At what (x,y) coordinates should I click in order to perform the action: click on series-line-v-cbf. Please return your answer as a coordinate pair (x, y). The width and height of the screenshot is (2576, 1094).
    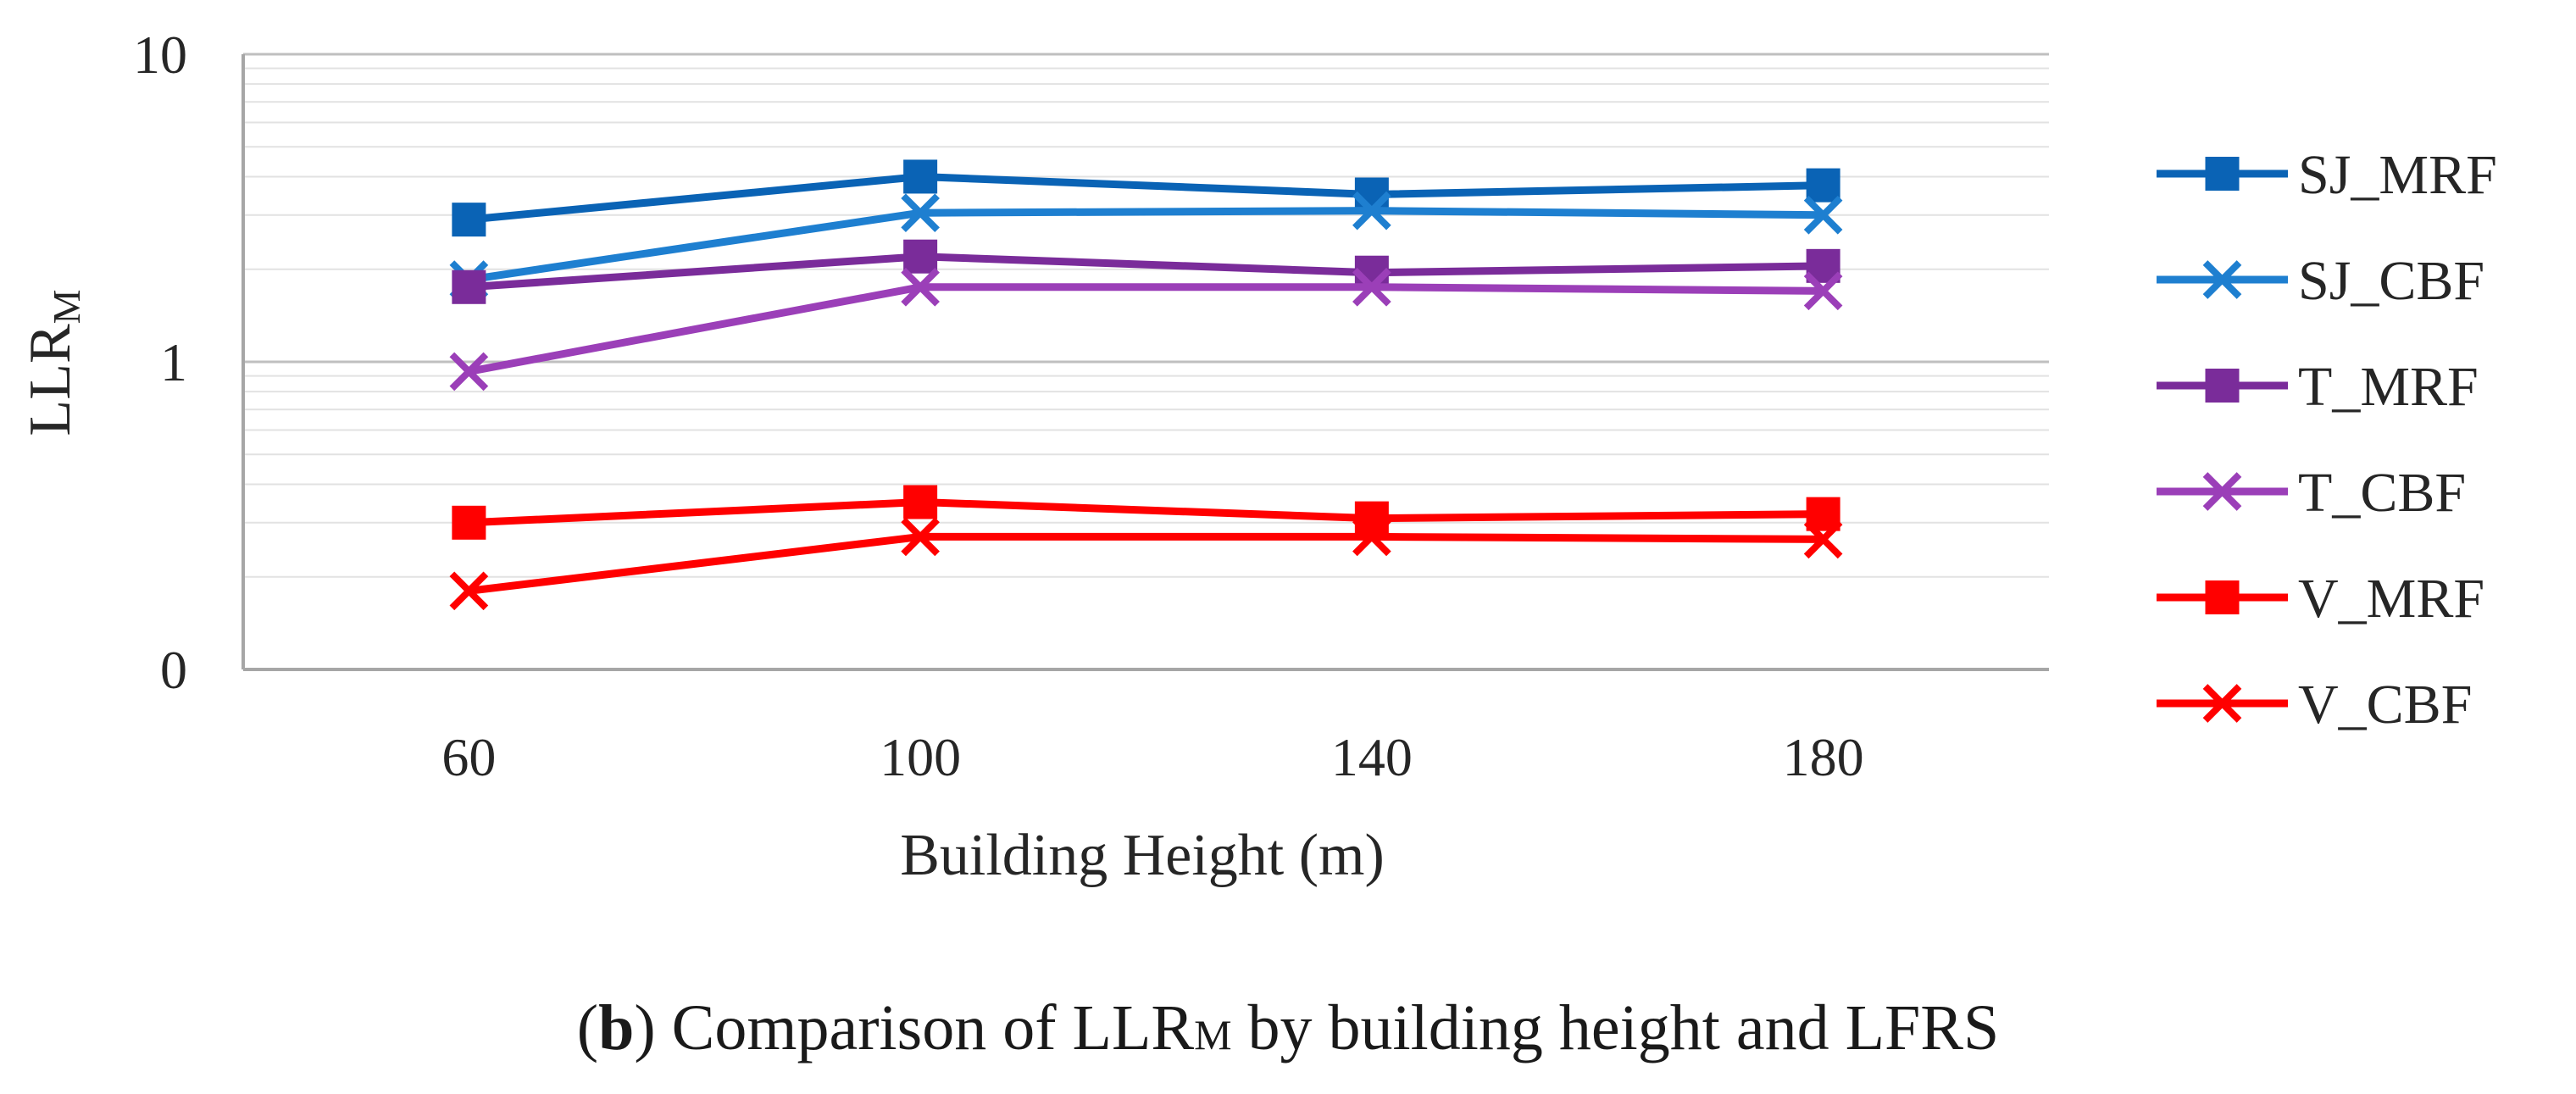
    Looking at the image, I should click on (1146, 564).